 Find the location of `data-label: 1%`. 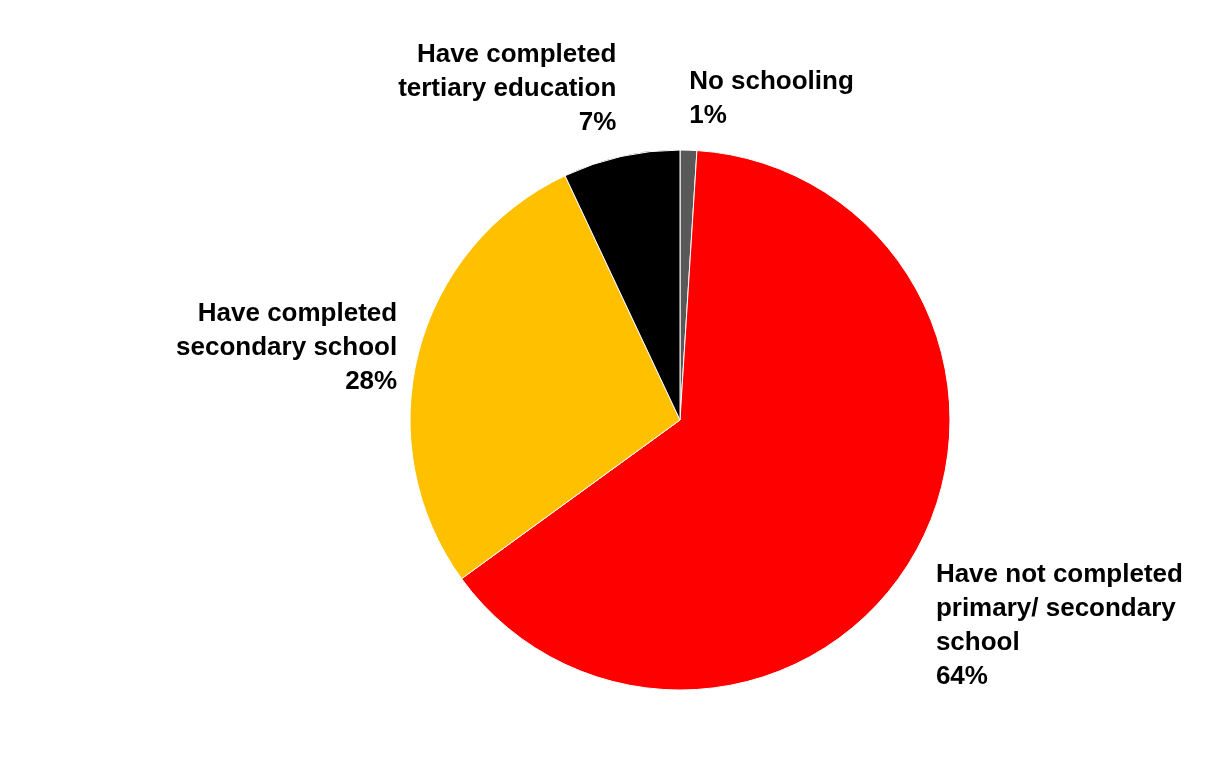

data-label: 1% is located at coordinates (708, 114).